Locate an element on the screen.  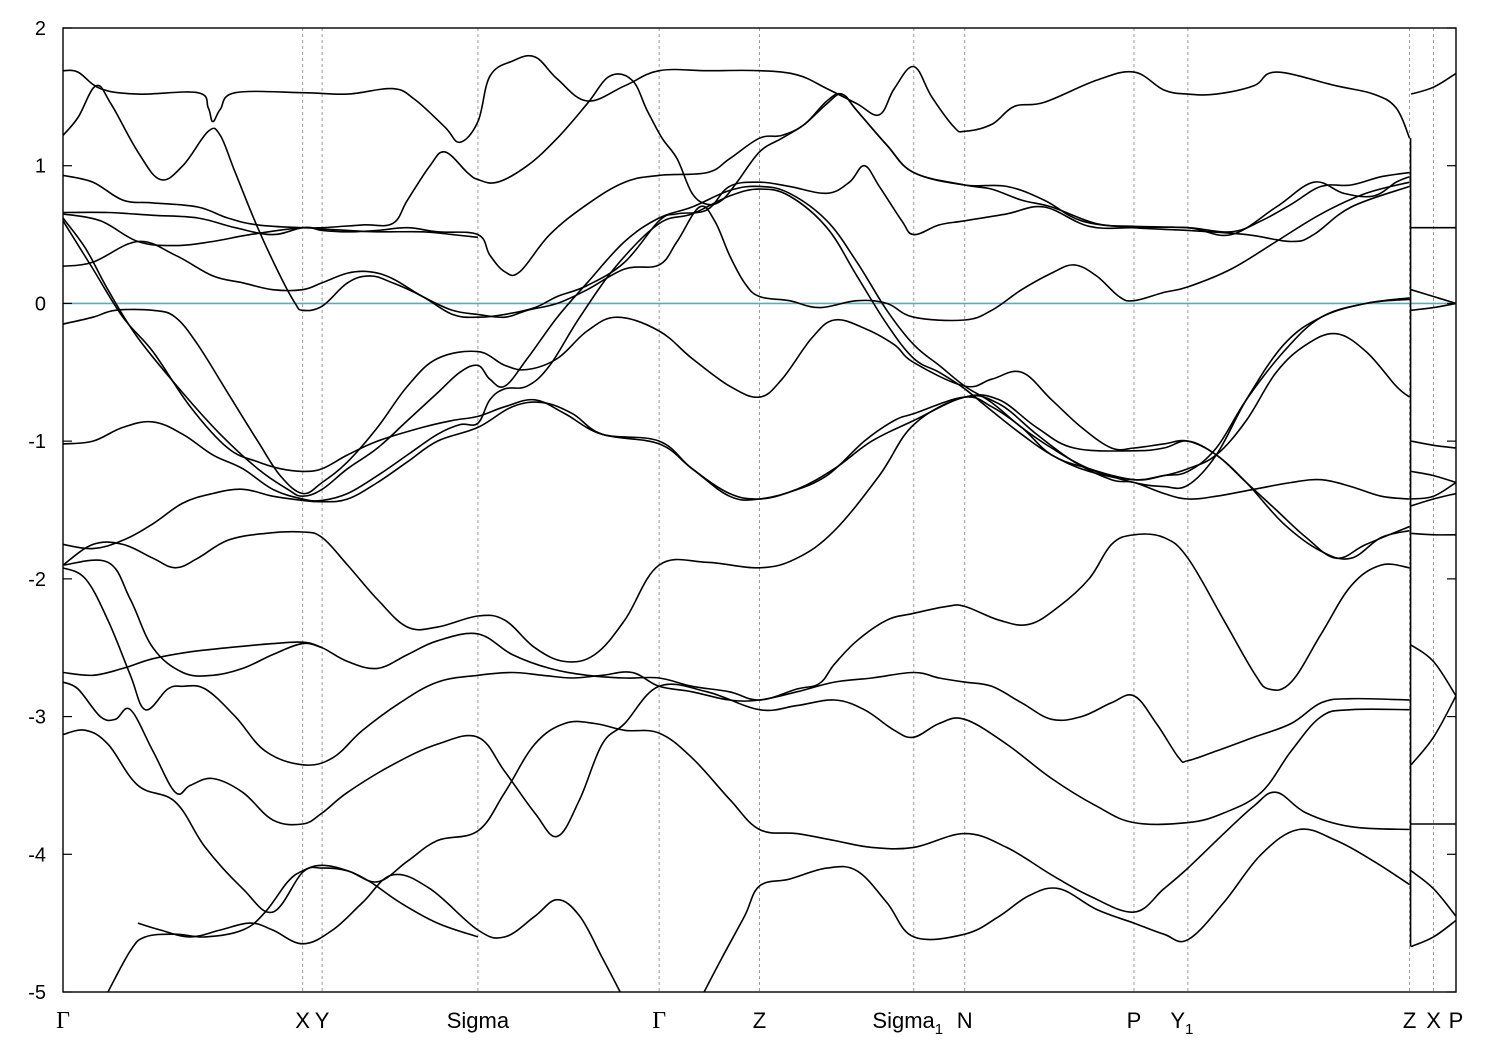
y-tick-label-7: -5 is located at coordinates (37, 993).